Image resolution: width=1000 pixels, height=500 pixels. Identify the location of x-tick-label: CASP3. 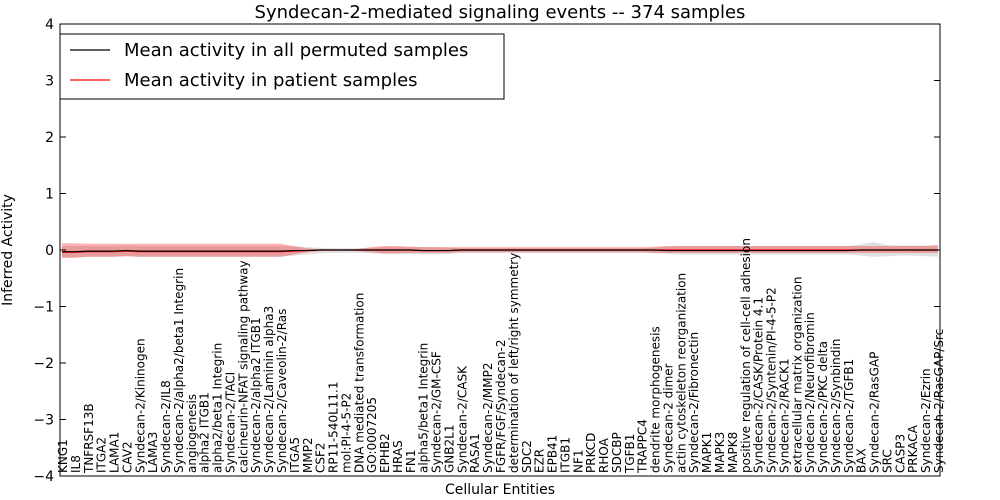
(900, 453).